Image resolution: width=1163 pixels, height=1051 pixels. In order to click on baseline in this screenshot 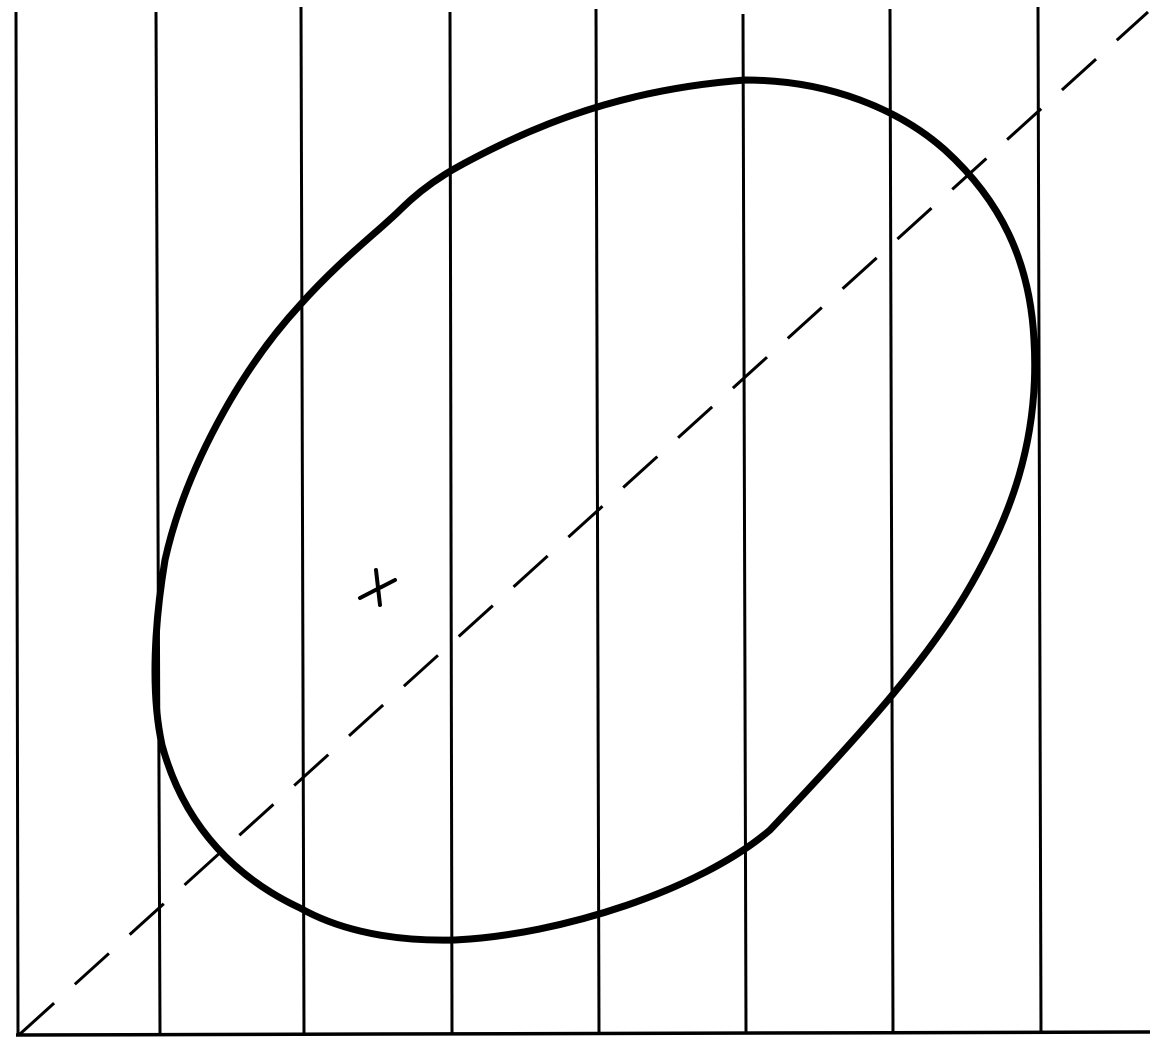, I will do `click(583, 1033)`.